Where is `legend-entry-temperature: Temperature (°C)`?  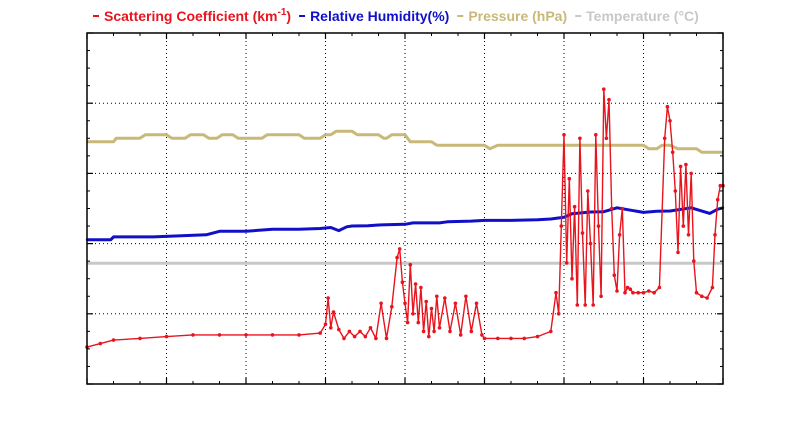 legend-entry-temperature: Temperature (°C) is located at coordinates (642, 16).